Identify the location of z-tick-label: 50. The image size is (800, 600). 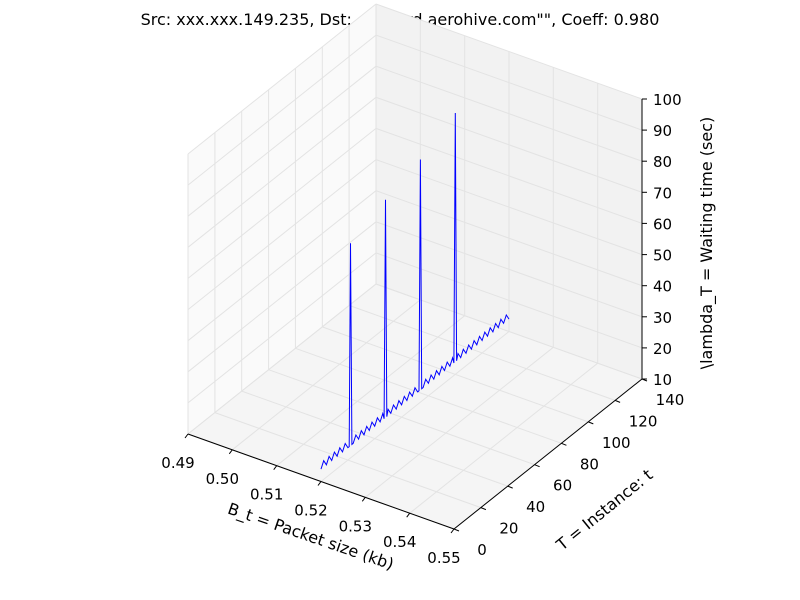
(662, 256).